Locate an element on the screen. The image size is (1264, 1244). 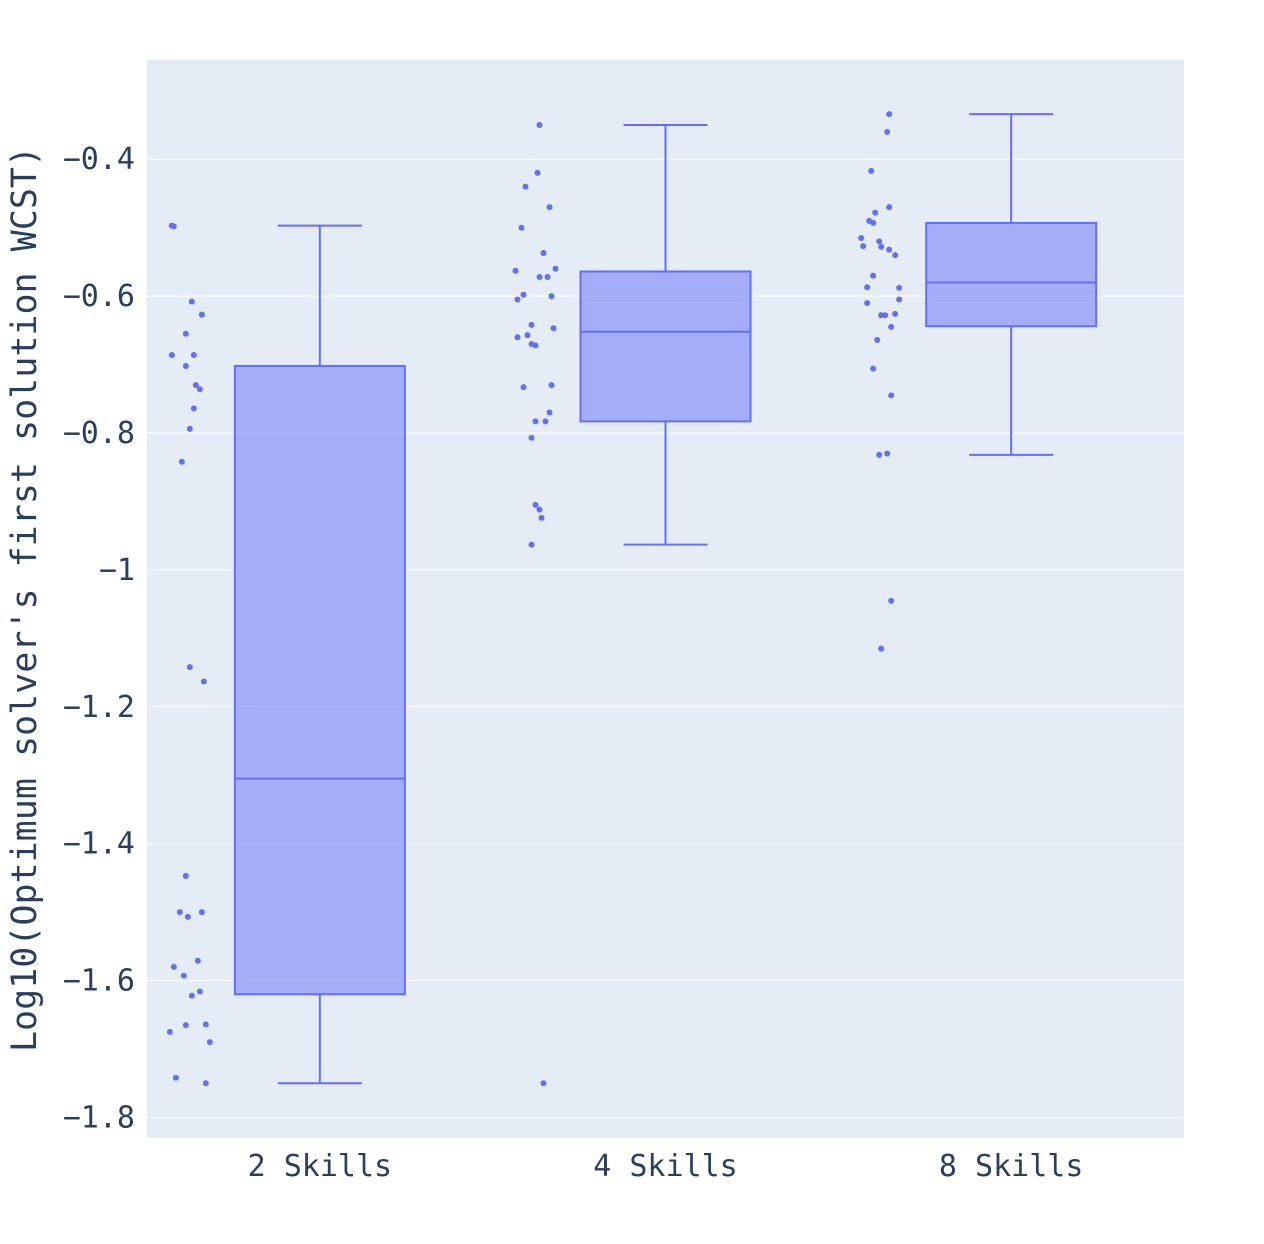
y-tick-label: −1.6 is located at coordinates (99, 981).